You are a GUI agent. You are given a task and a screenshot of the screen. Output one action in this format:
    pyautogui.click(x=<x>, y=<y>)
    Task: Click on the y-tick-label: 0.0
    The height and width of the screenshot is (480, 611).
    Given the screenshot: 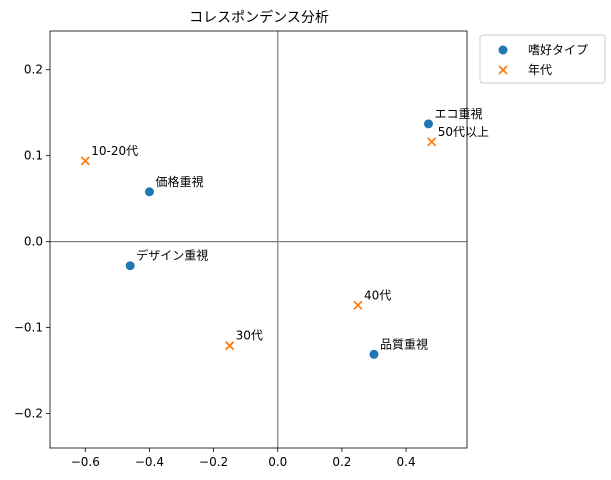 What is the action you would take?
    pyautogui.click(x=33, y=242)
    